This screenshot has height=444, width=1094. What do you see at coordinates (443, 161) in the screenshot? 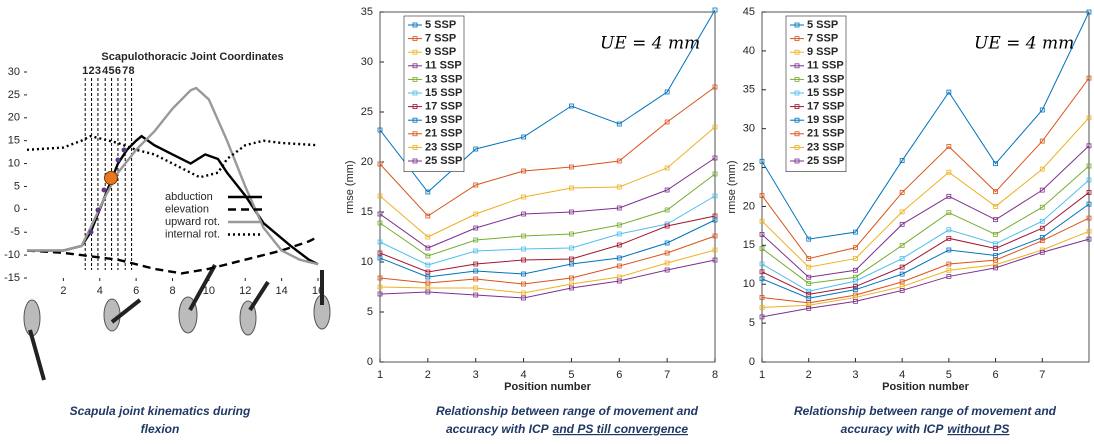
I see `legend-label: 25 SSP` at bounding box center [443, 161].